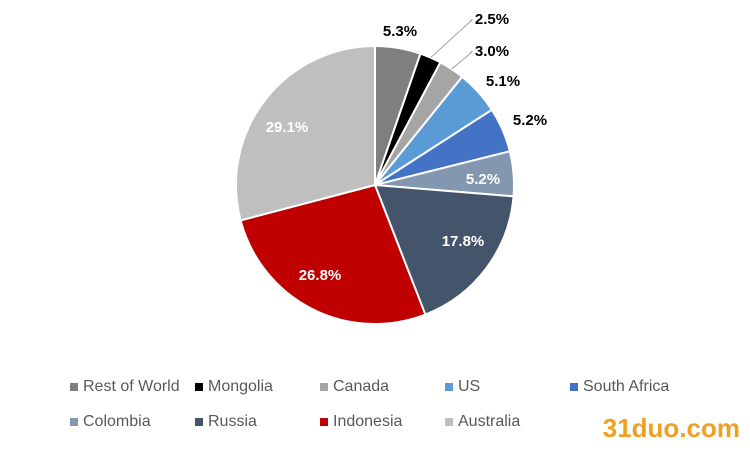 This screenshot has height=450, width=750. Describe the element at coordinates (232, 421) in the screenshot. I see `legend-label: Russia` at that location.